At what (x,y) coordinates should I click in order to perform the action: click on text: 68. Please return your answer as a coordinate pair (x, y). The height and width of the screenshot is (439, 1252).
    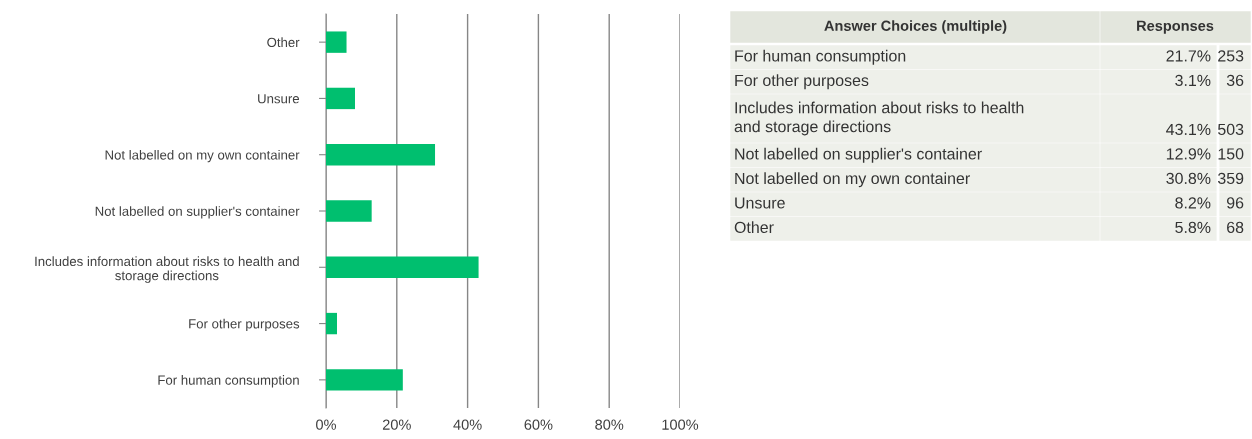
    Looking at the image, I should click on (1235, 227).